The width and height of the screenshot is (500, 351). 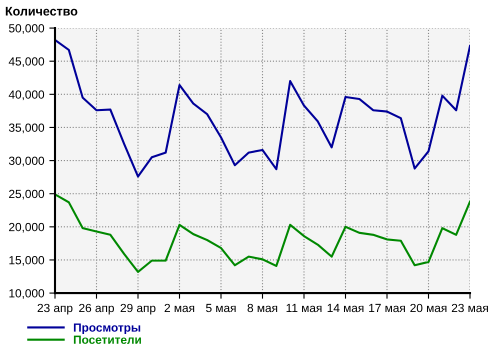 I want to click on x-tick-label: 26 апр, so click(x=96, y=309).